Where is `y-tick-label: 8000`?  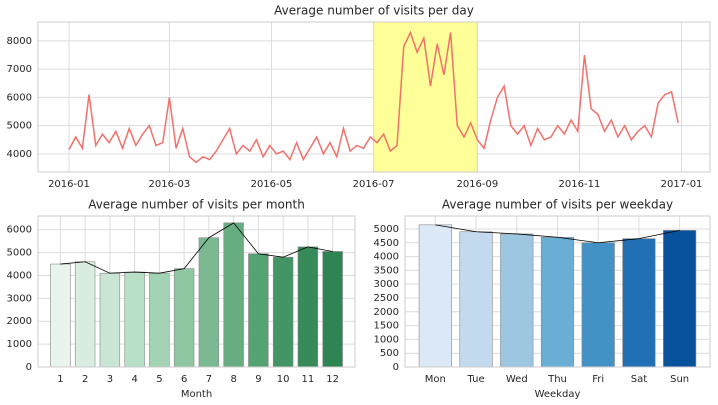
y-tick-label: 8000 is located at coordinates (19, 41).